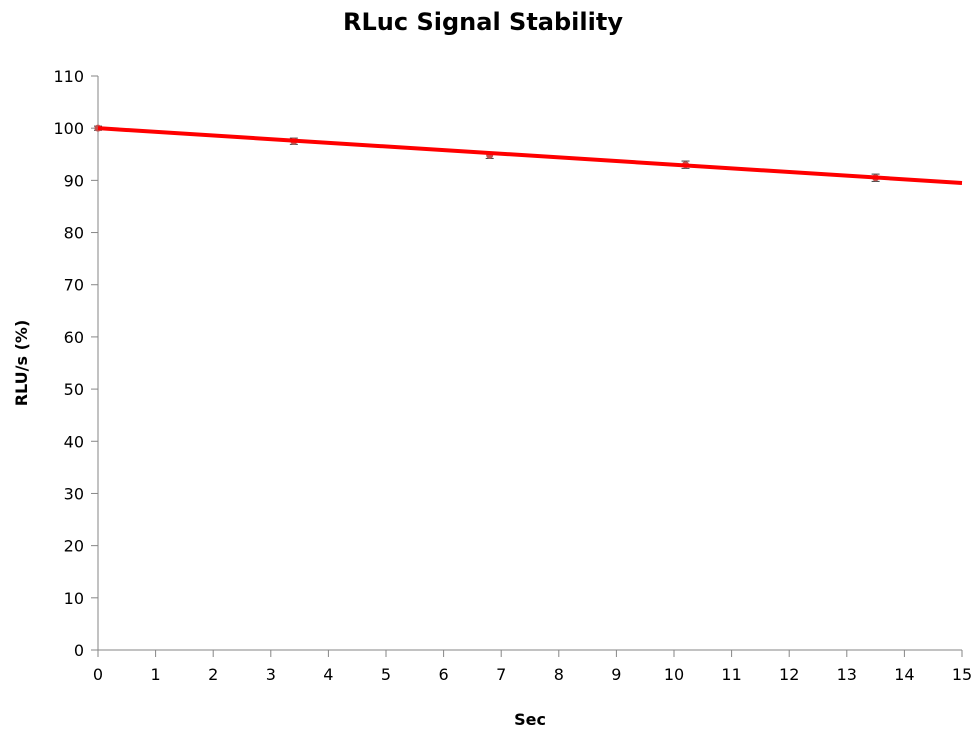  I want to click on y-ticks: 0 10 20 30 40 50 60 70 80 90 100 110, so click(75, 363).